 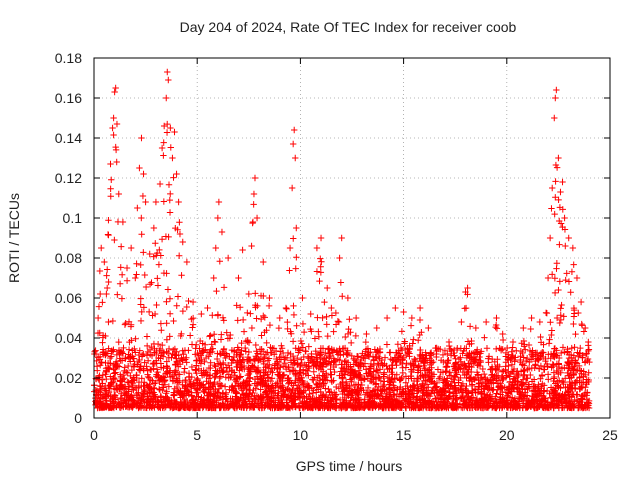 What do you see at coordinates (14, 238) in the screenshot?
I see `y-axis-label: ROTI / TECUs` at bounding box center [14, 238].